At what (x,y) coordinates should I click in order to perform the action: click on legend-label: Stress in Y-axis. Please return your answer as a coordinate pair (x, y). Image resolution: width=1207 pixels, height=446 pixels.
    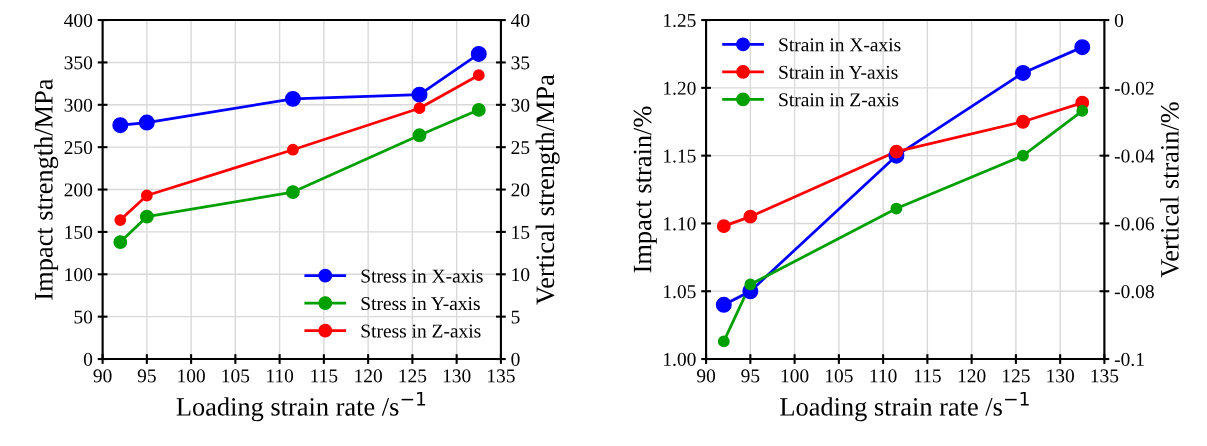
    Looking at the image, I should click on (420, 304).